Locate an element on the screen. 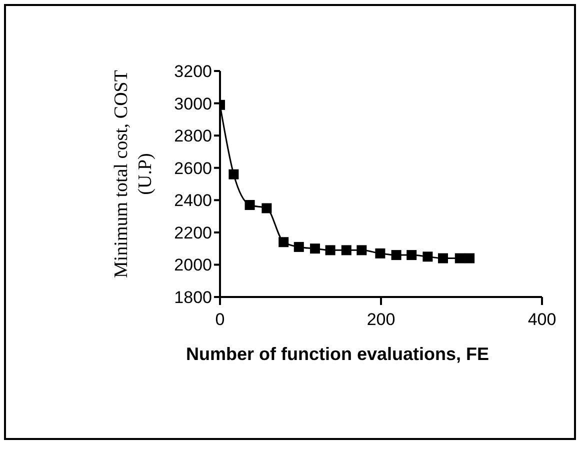 The image size is (582, 464). y-tick-label: 2400 is located at coordinates (193, 200).